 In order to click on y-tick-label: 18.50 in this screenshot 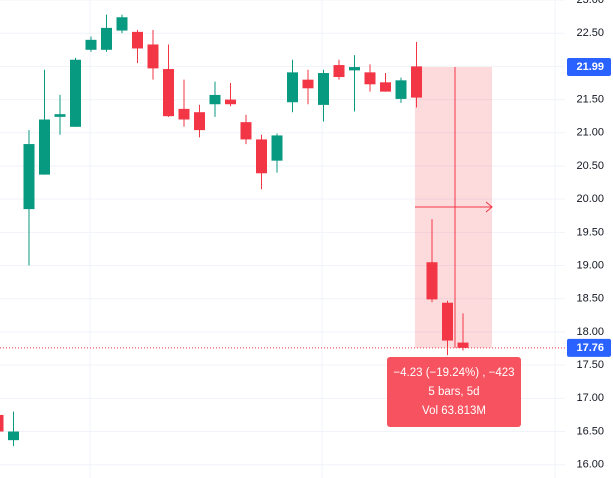, I will do `click(590, 299)`.